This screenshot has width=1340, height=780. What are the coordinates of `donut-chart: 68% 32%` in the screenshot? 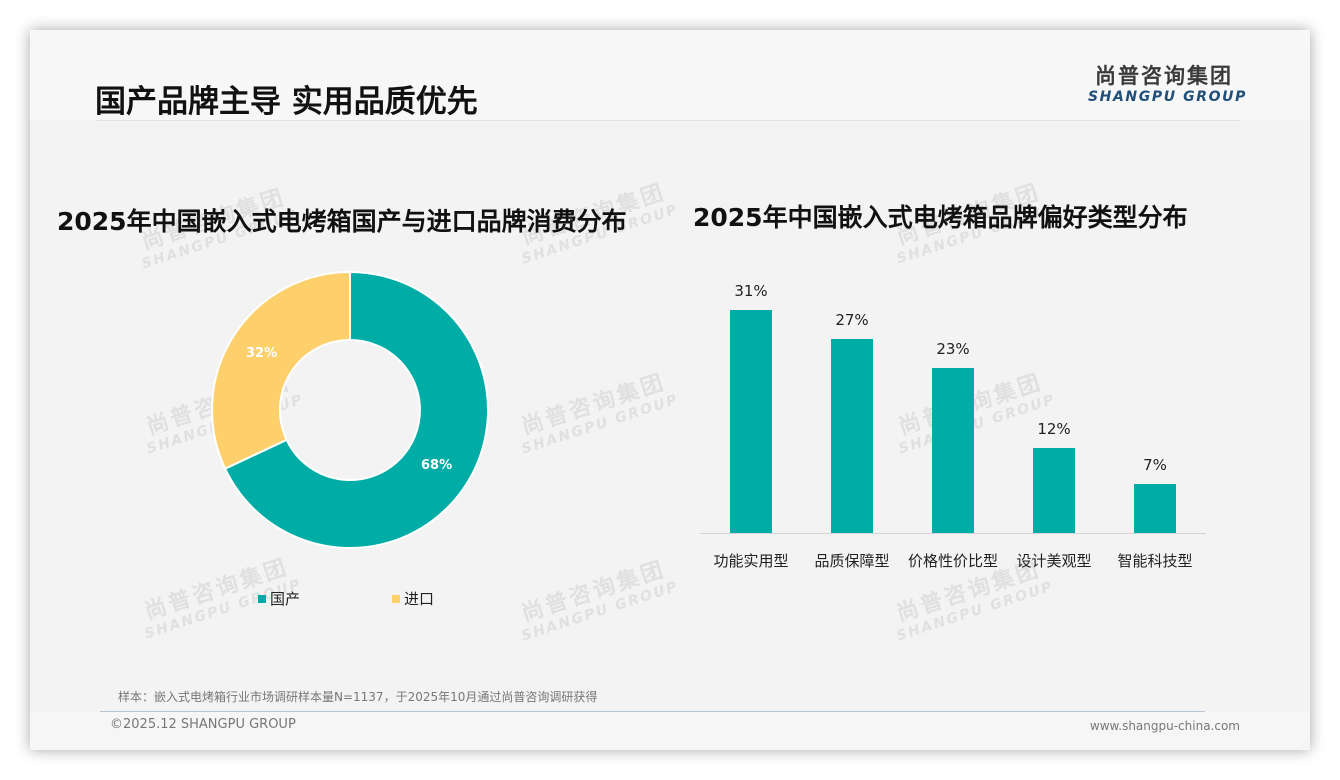 It's located at (350, 410).